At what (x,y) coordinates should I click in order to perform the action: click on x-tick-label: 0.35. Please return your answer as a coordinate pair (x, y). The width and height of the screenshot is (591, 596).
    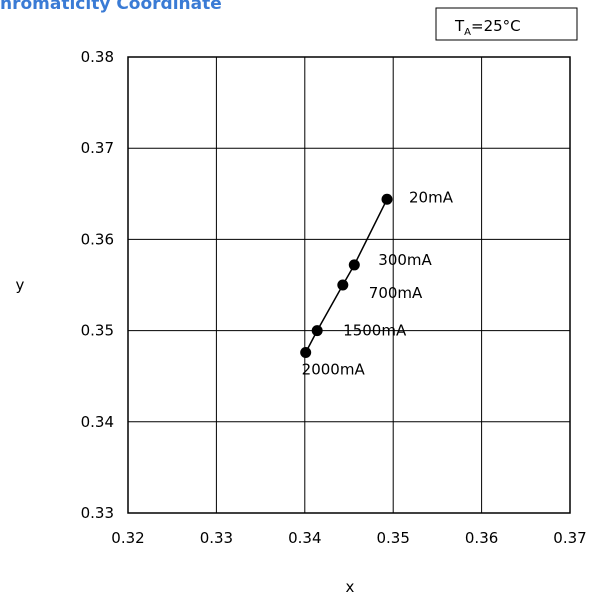
    Looking at the image, I should click on (392, 538).